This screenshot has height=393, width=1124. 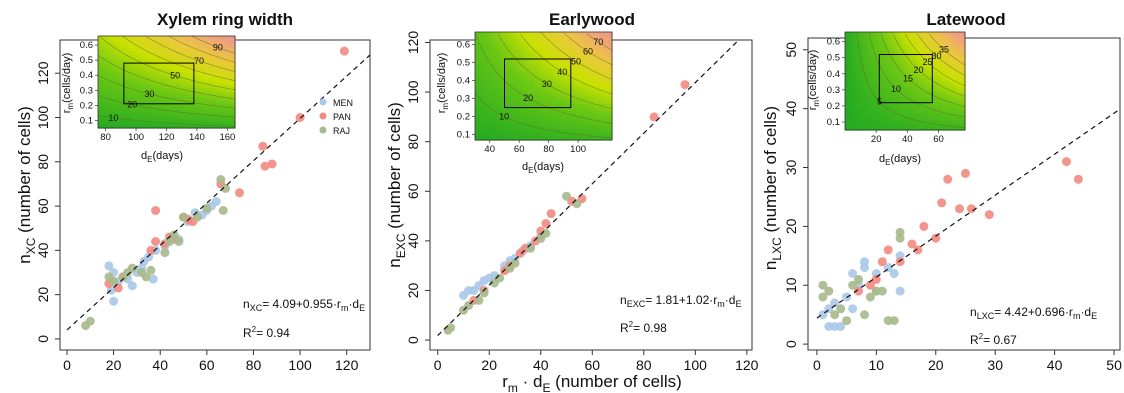 I want to click on point-pan, so click(x=870, y=285).